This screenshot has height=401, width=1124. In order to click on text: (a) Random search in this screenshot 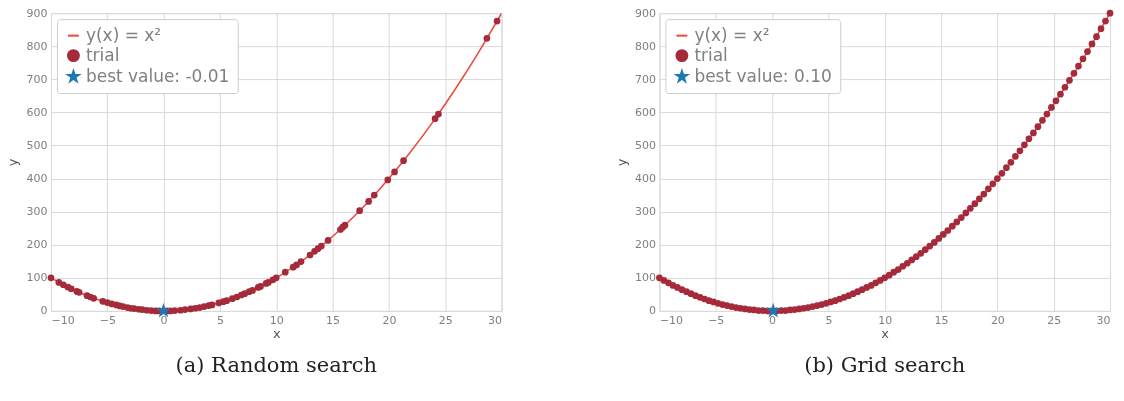, I will do `click(276, 364)`.